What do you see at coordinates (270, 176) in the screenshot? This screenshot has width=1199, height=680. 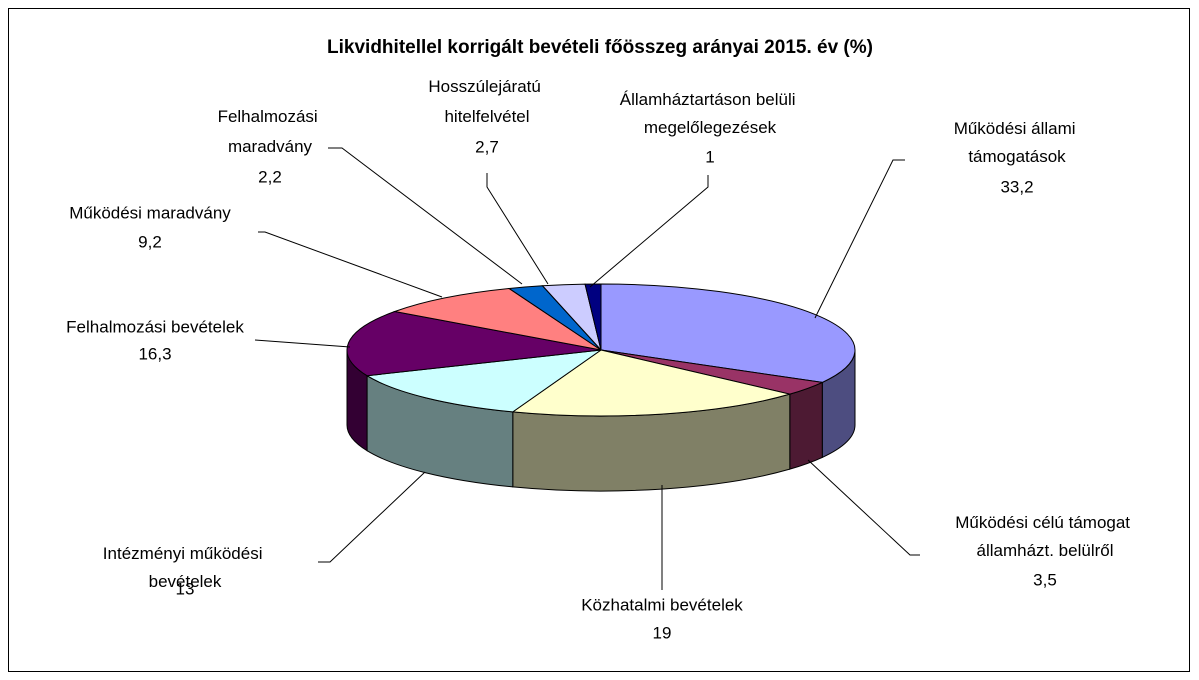 I see `data-label-value: 2,2` at bounding box center [270, 176].